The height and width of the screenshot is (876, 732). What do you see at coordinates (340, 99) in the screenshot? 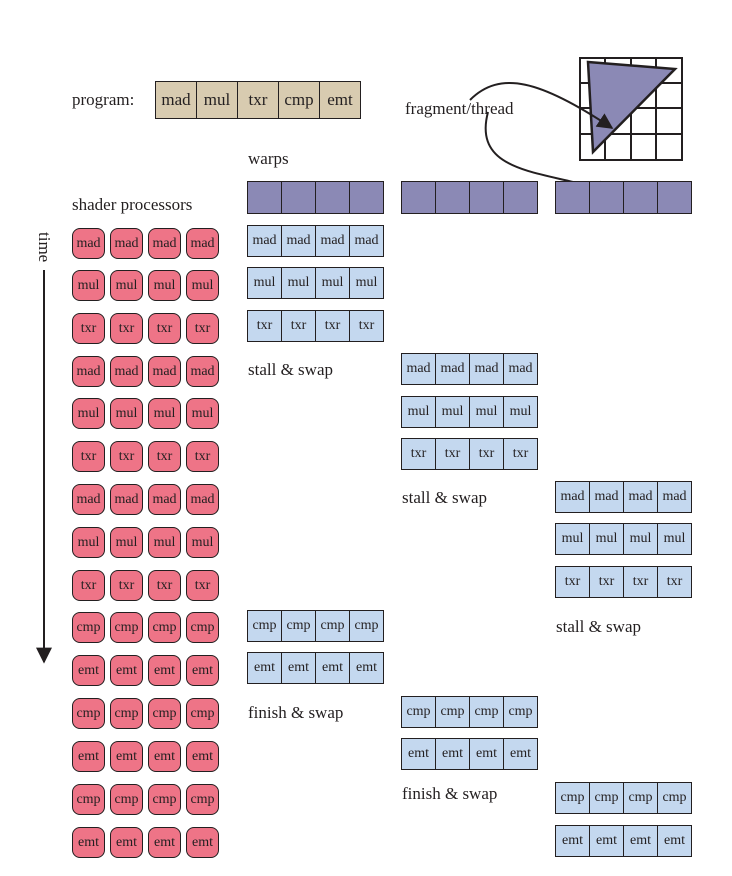
I see `program-instruction: emt` at bounding box center [340, 99].